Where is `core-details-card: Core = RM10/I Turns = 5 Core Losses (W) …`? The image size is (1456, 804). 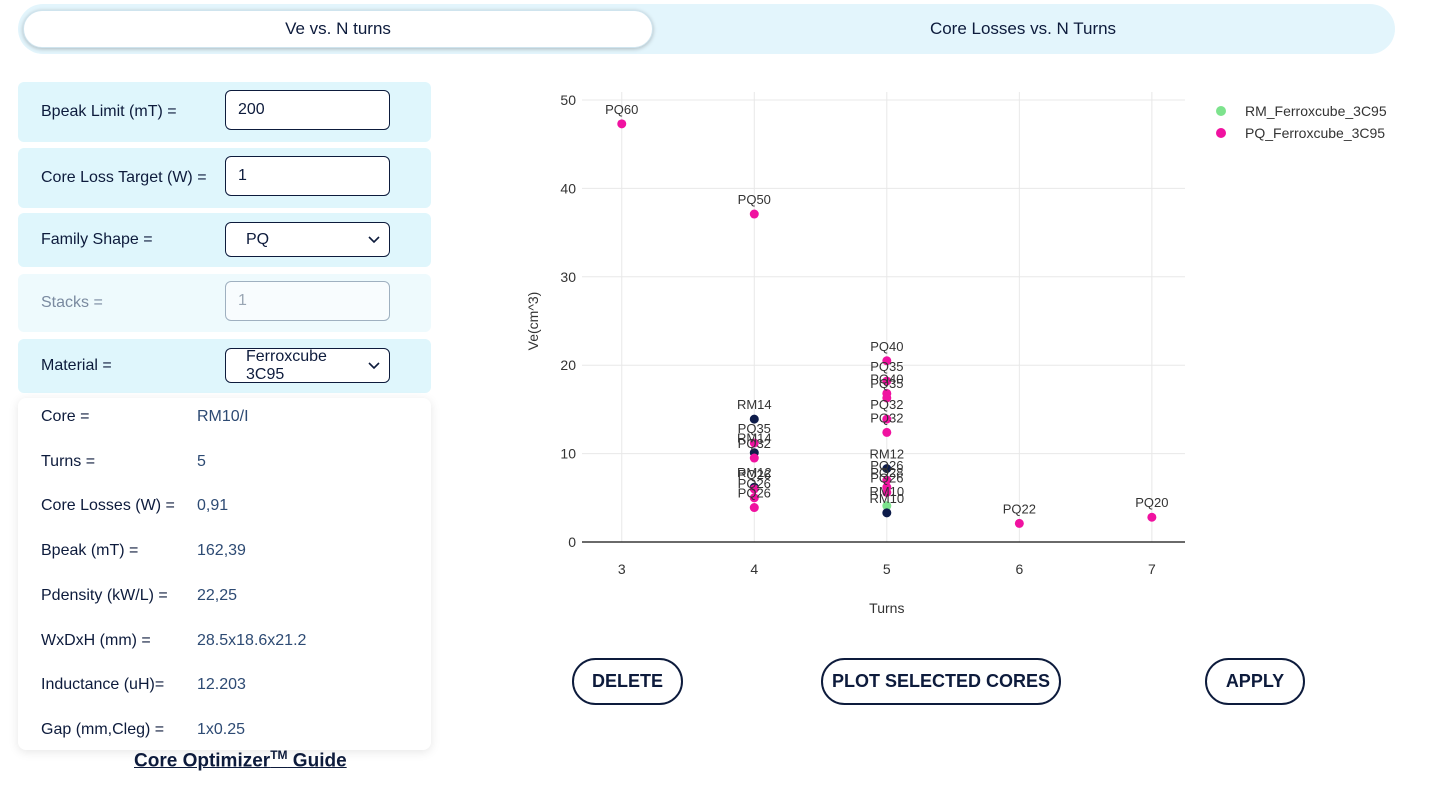
core-details-card: Core = RM10/I Turns = 5 Core Losses (W) … is located at coordinates (224, 574).